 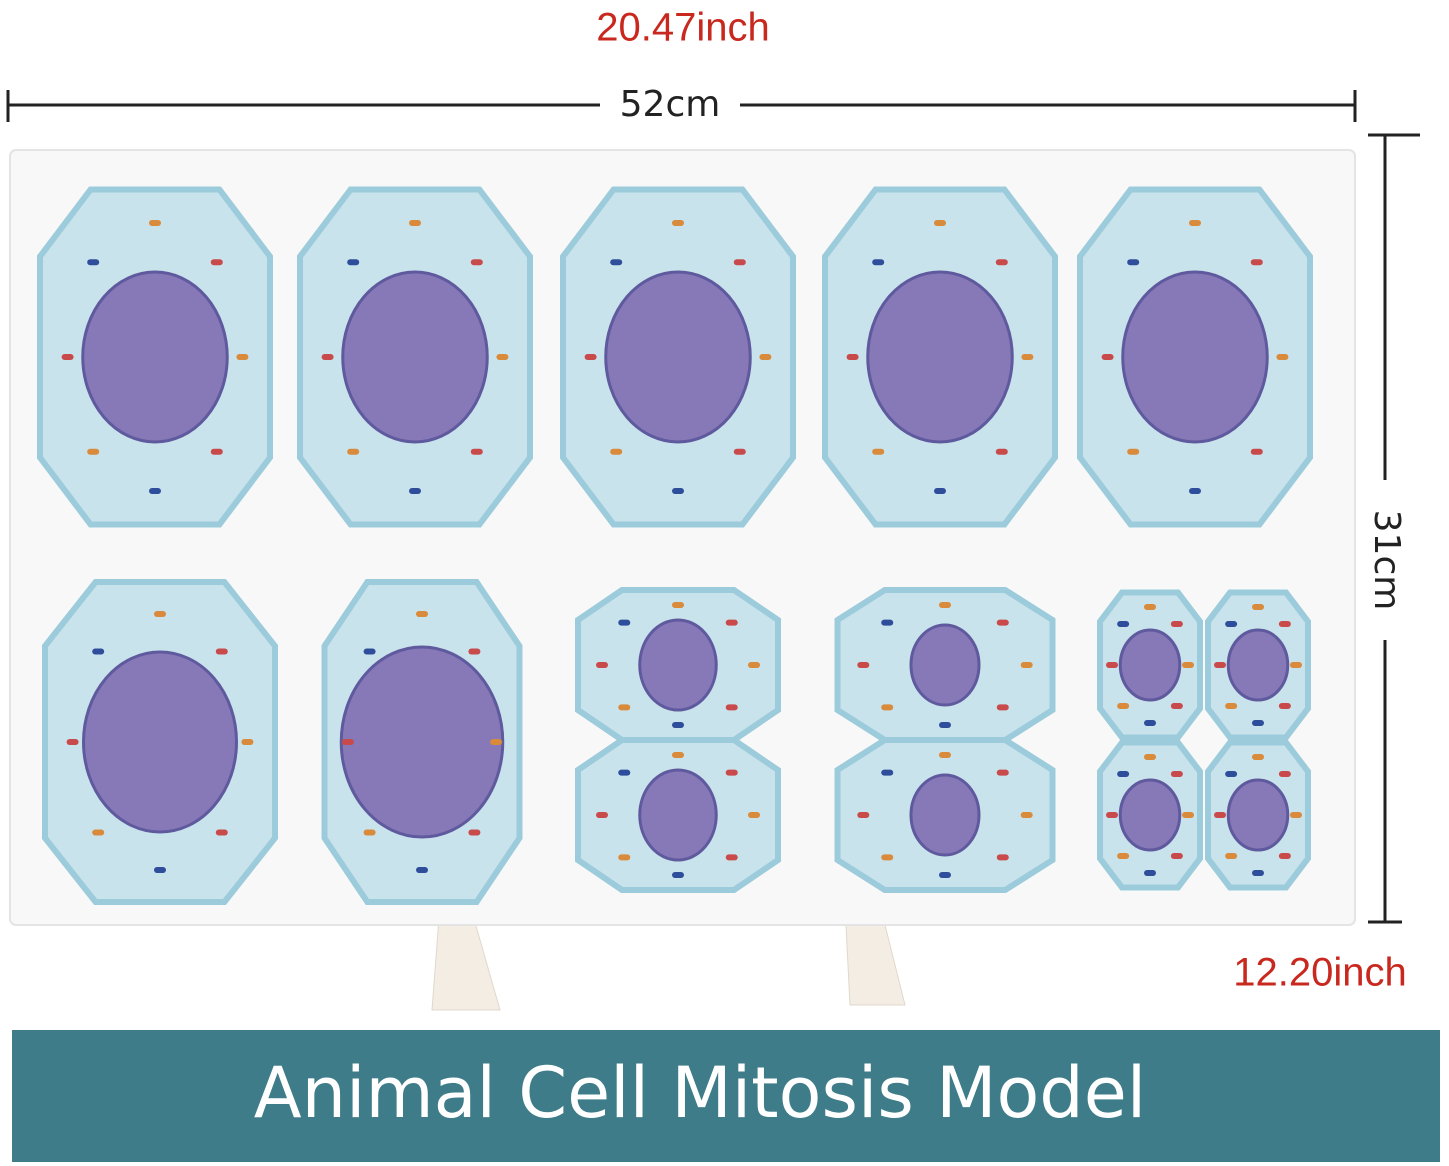 What do you see at coordinates (1319, 973) in the screenshot?
I see `height-inch-label: 12.20inch` at bounding box center [1319, 973].